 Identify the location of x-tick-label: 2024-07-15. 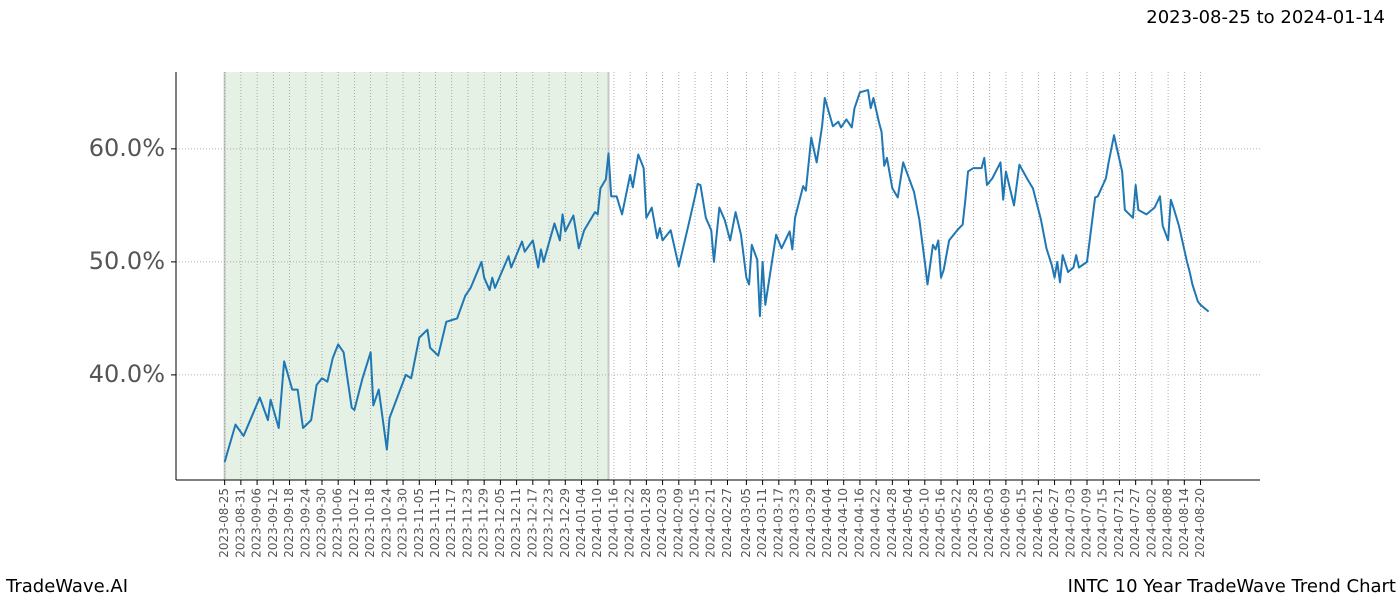
(1103, 523).